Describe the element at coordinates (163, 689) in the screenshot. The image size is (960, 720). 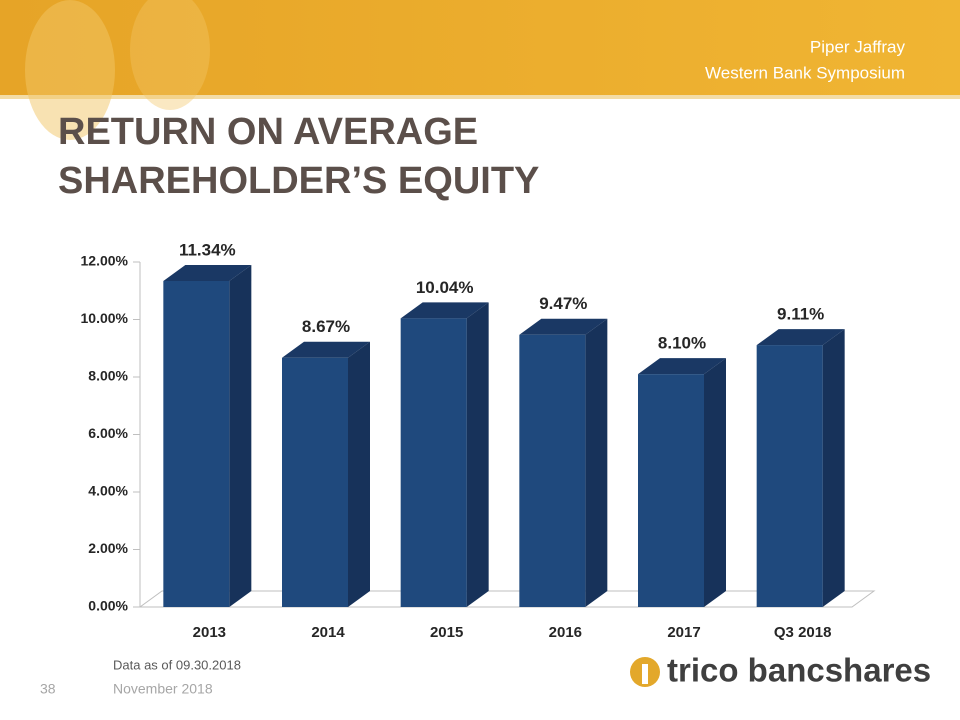
I see `footer-date: November 2018` at that location.